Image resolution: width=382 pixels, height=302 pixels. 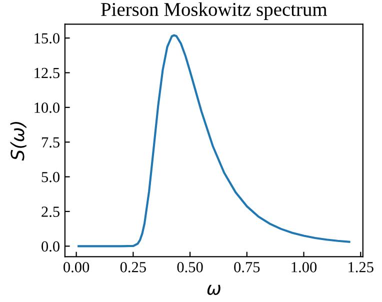 I want to click on chart-title: Pierson Moskowitz spectrum, so click(x=214, y=11).